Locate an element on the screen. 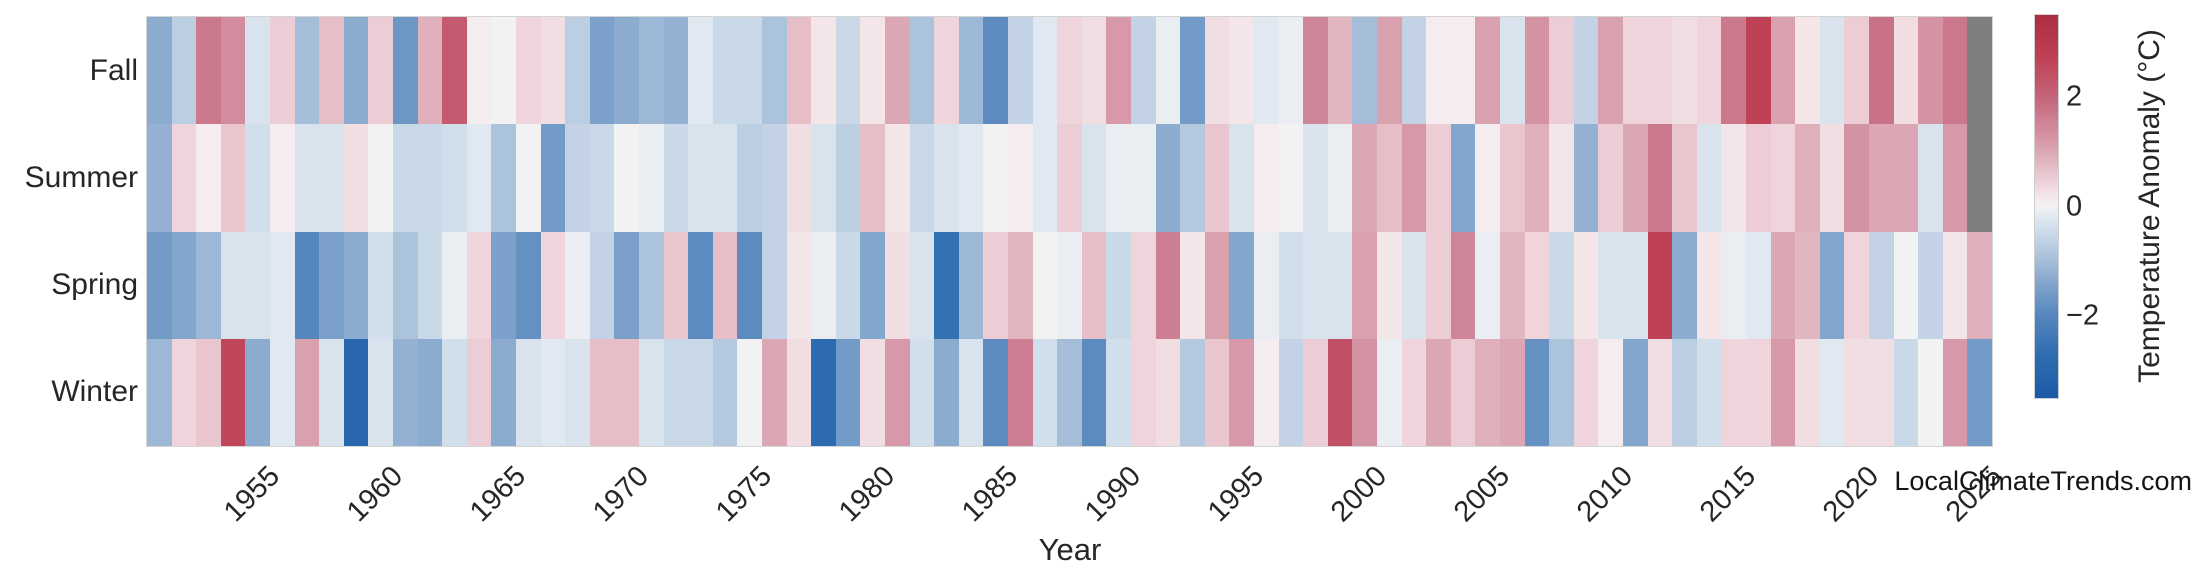 This screenshot has height=585, width=2200. x-tick-label: 1955 is located at coordinates (252, 494).